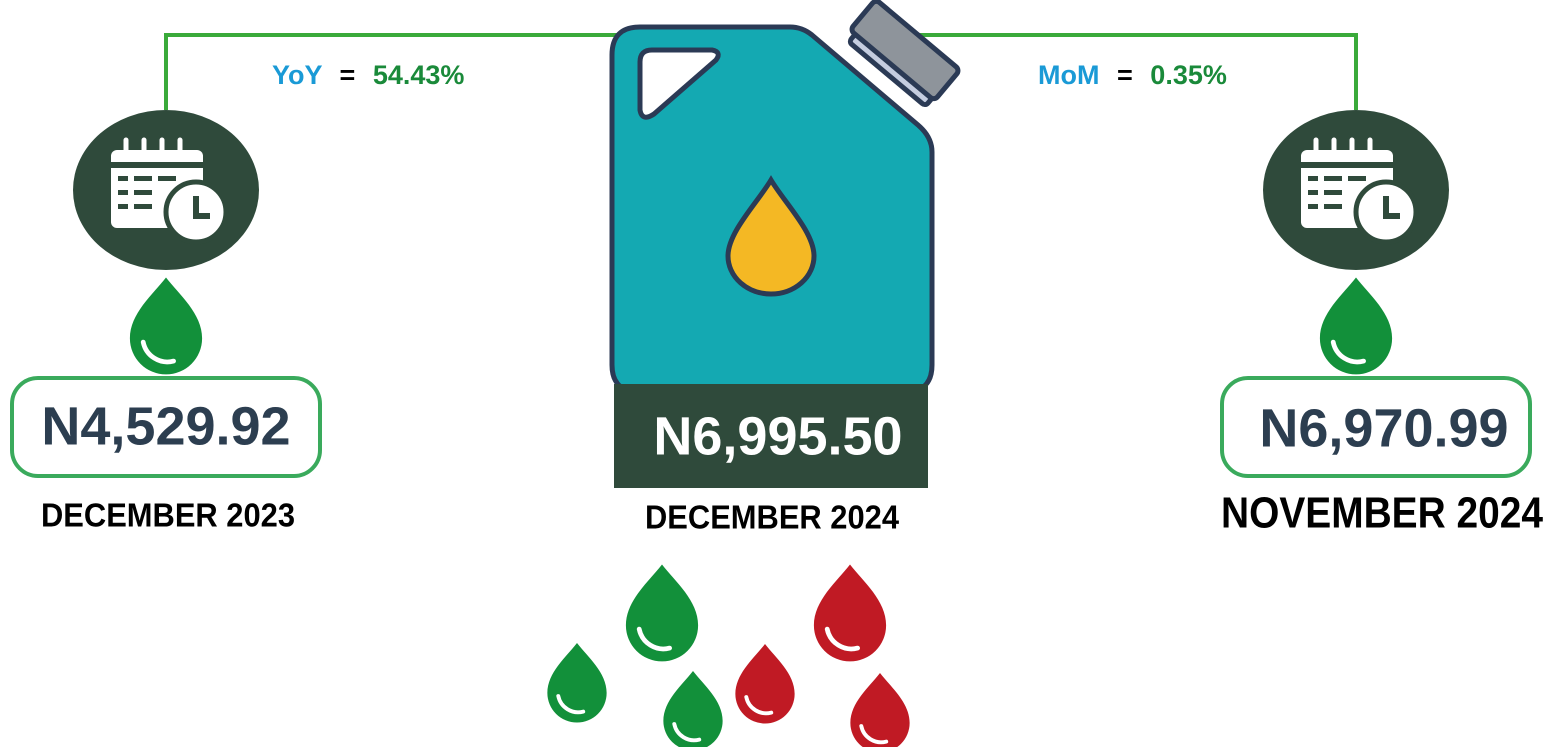  Describe the element at coordinates (1188, 75) in the screenshot. I see `comparison-value: 0.35%` at that location.